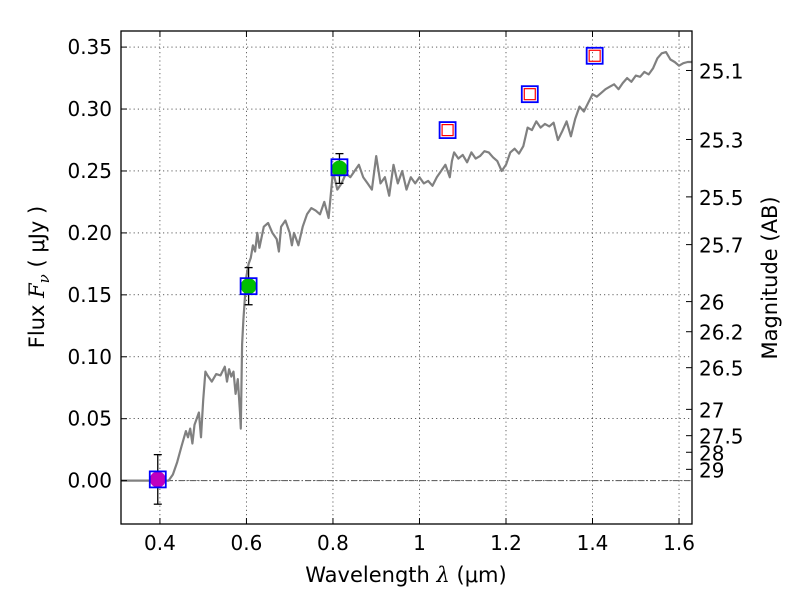 This screenshot has height=600, width=800. Describe the element at coordinates (37, 290) in the screenshot. I see `y-axis-label-symbol: F` at that location.